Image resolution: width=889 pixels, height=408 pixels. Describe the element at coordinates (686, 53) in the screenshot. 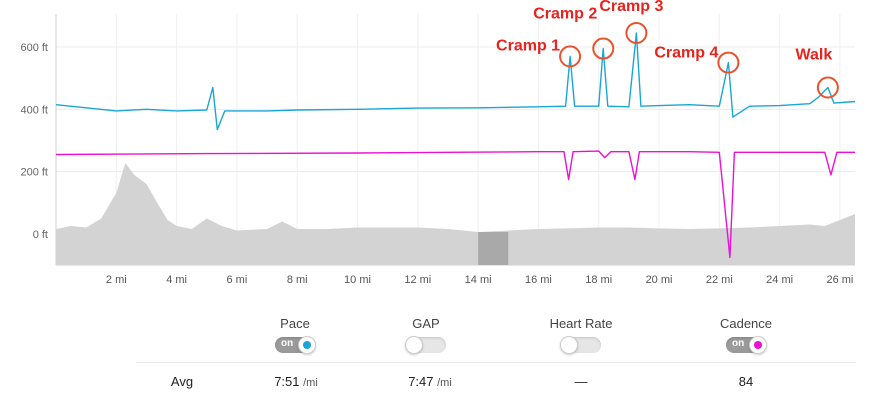

I see `annotation-label: Cramp 4` at that location.